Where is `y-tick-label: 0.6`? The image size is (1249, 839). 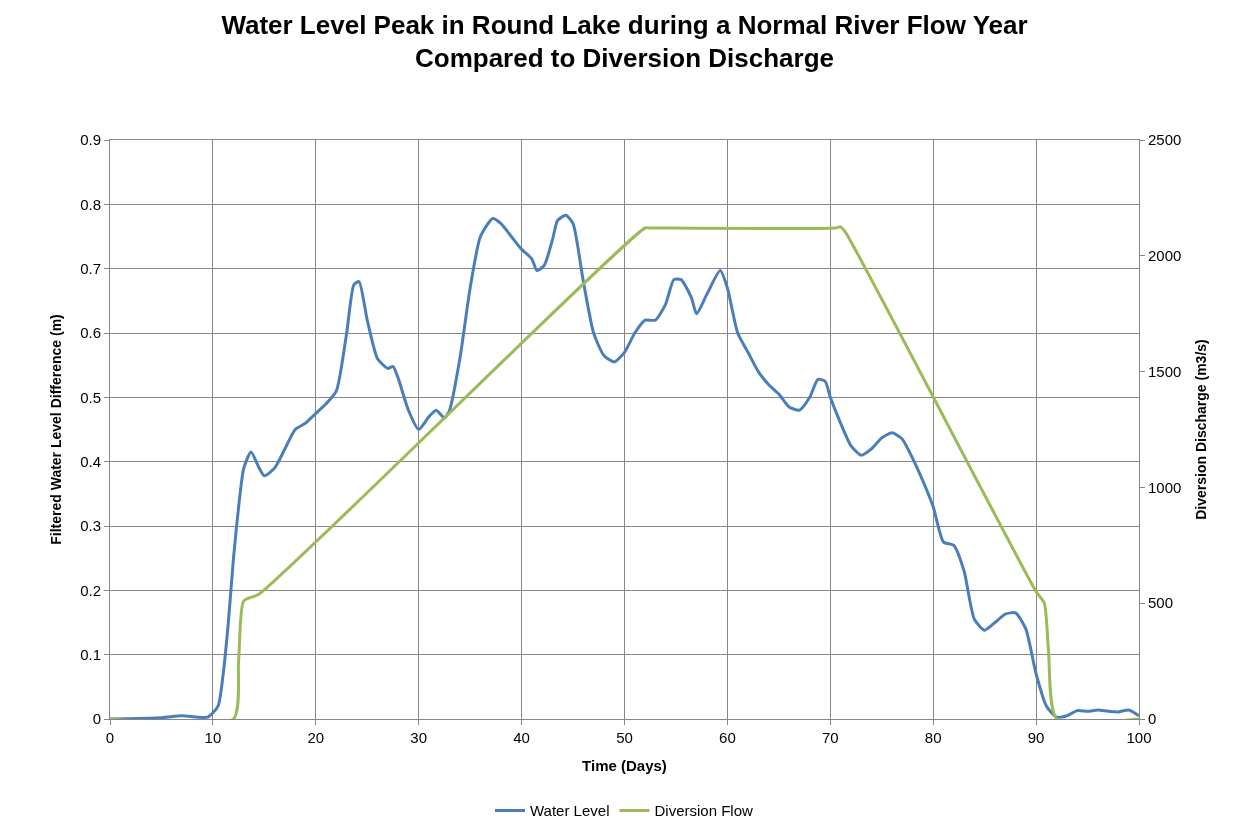
y-tick-label: 0.6 is located at coordinates (90, 333).